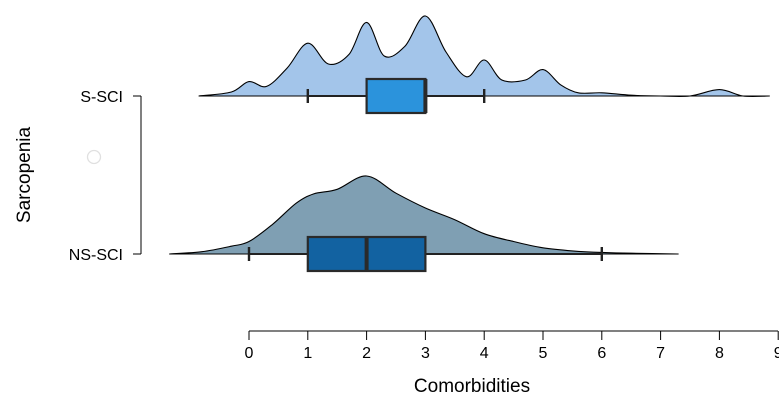 Image resolution: width=779 pixels, height=398 pixels. I want to click on category-label-ns-sci: NS-SCI, so click(96, 255).